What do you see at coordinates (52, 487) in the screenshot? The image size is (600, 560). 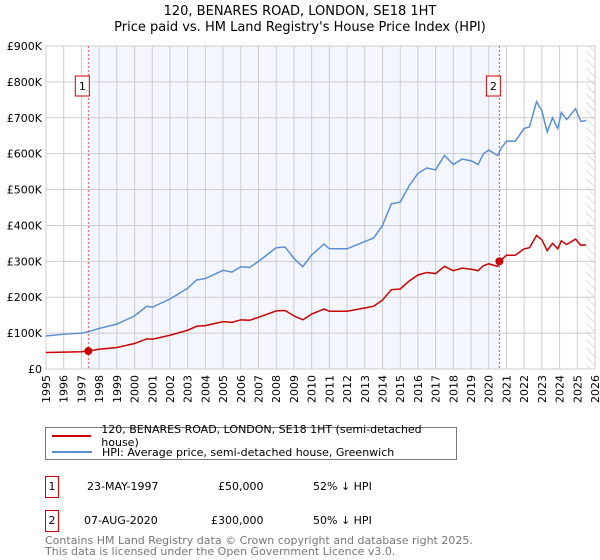 I see `sale-marker-badge: 1` at bounding box center [52, 487].